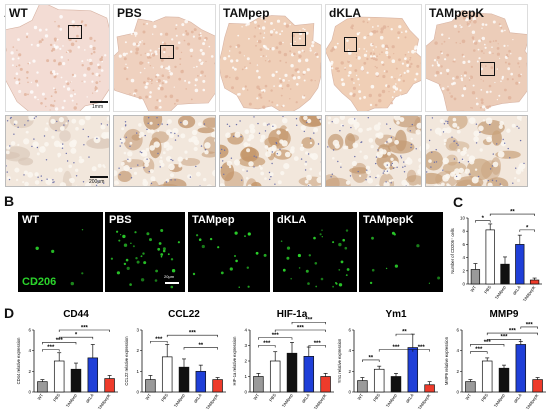 This screenshot has height=420, width=550. What do you see at coordinates (98, 107) in the screenshot?
I see `scale-bar-label: 1mm` at bounding box center [98, 107].